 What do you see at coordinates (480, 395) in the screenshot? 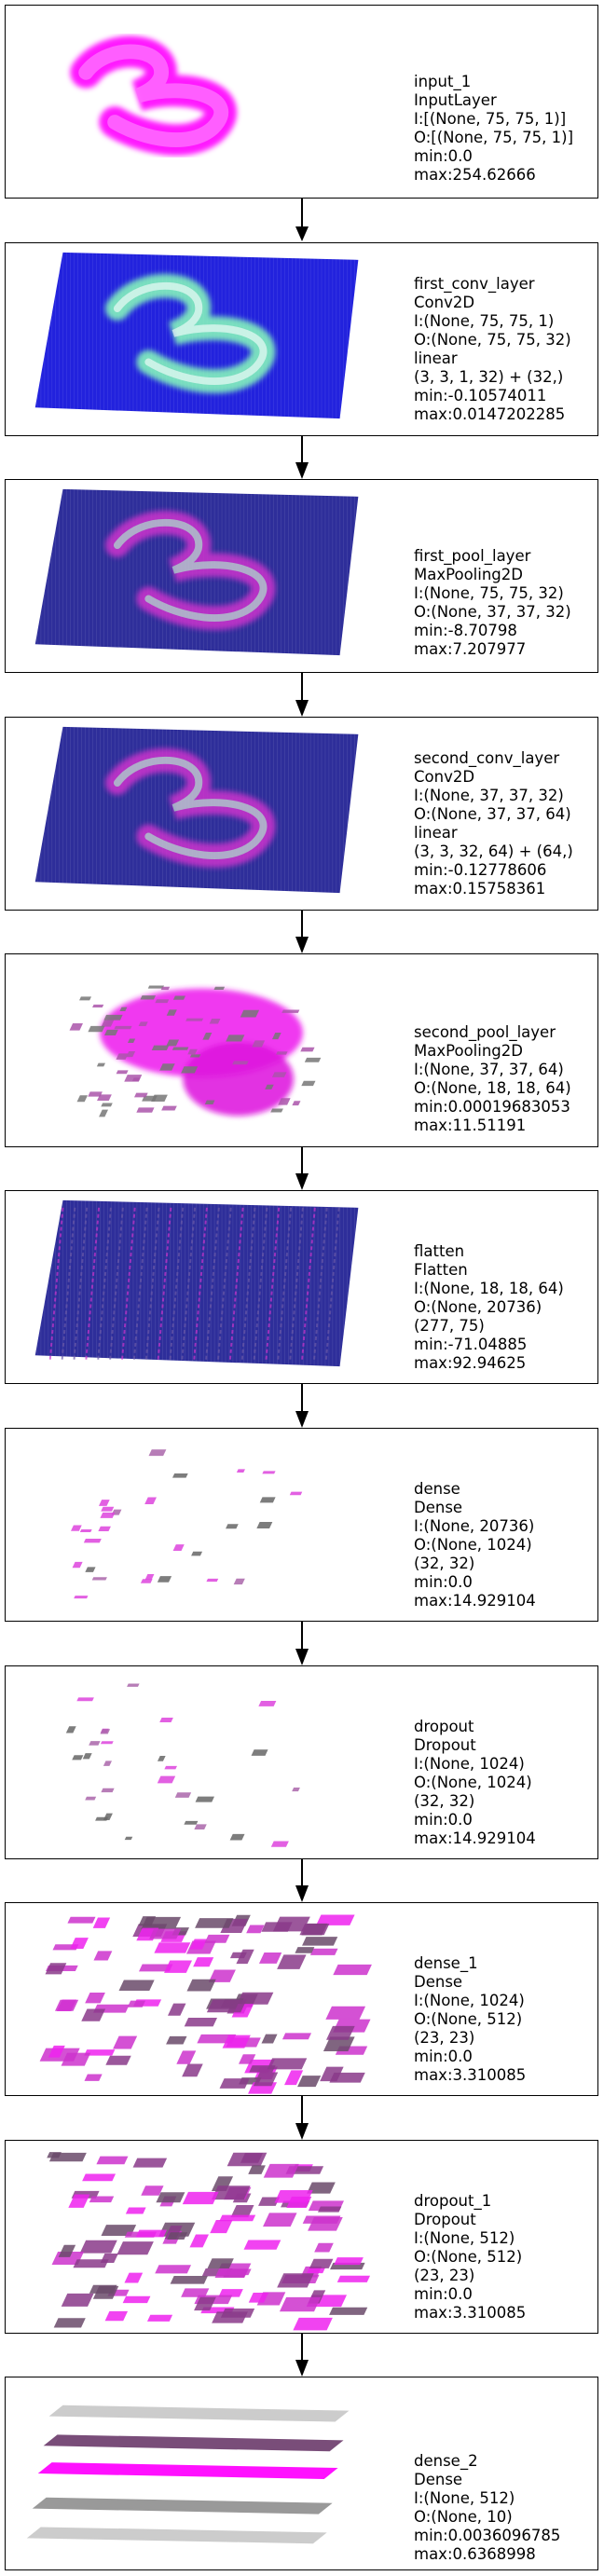
I see `layer-detail: min:-0.10574011` at bounding box center [480, 395].